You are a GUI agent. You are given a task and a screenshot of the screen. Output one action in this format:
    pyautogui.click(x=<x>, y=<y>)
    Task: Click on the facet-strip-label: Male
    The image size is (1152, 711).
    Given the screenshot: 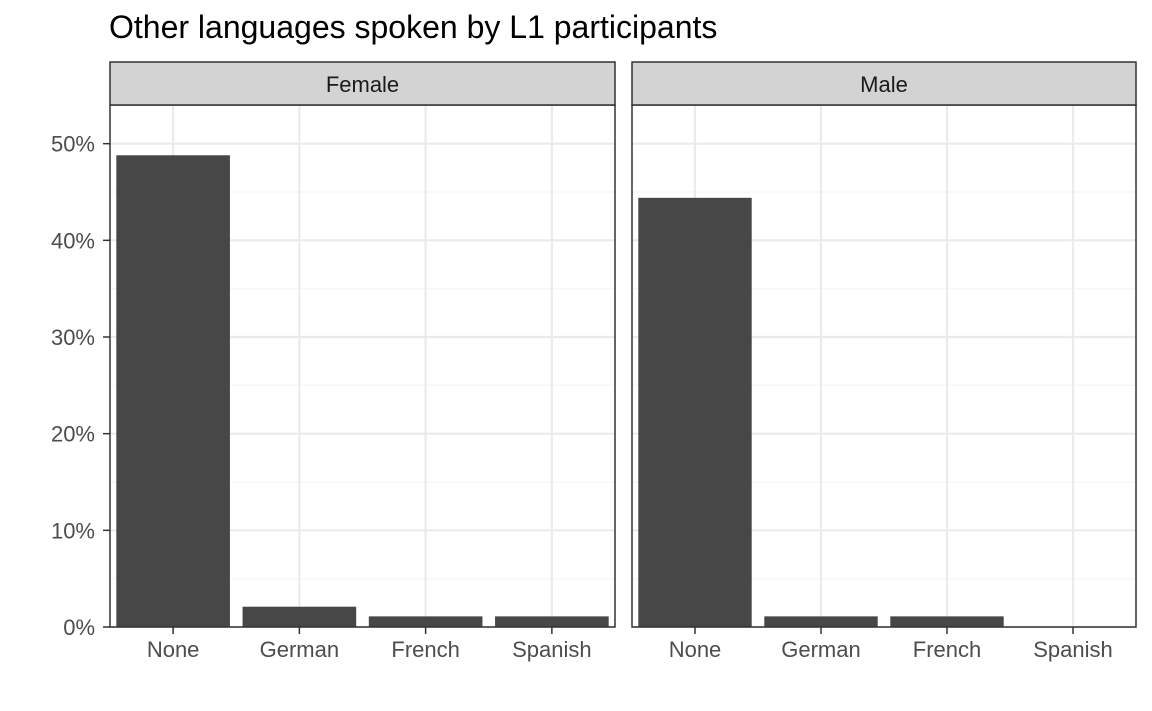 What is the action you would take?
    pyautogui.click(x=884, y=84)
    